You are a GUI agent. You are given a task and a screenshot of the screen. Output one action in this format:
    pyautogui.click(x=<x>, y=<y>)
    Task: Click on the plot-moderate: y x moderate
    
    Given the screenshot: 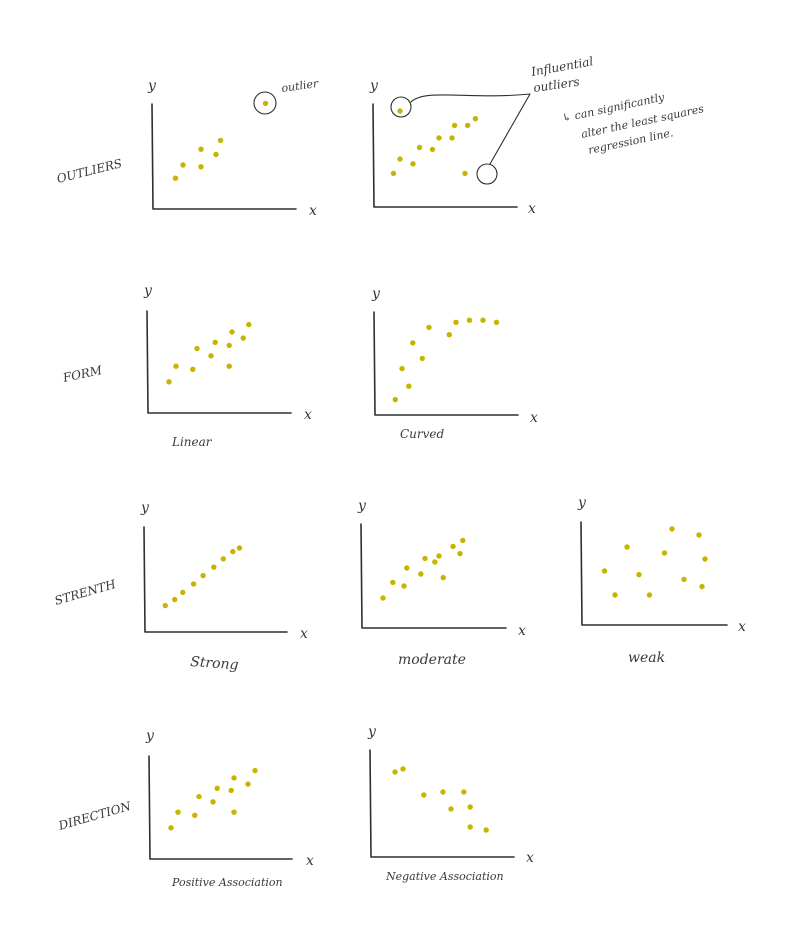 What is the action you would take?
    pyautogui.click(x=441, y=583)
    